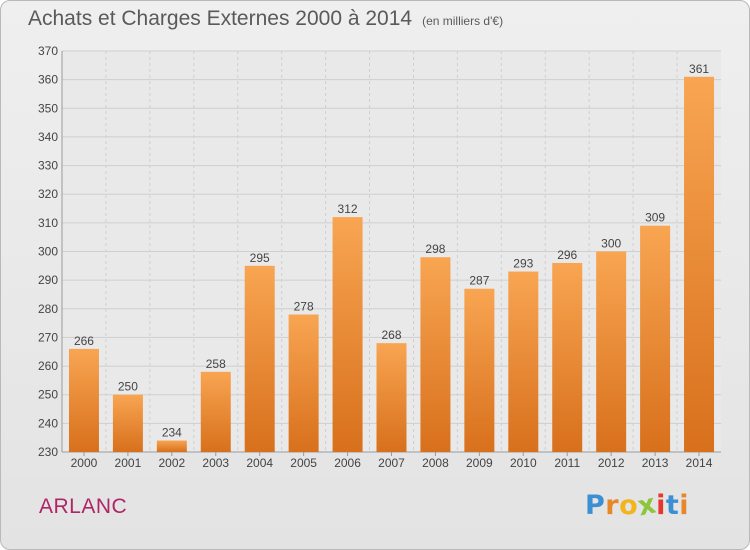 Image resolution: width=750 pixels, height=550 pixels. I want to click on bar-2011, so click(567, 357).